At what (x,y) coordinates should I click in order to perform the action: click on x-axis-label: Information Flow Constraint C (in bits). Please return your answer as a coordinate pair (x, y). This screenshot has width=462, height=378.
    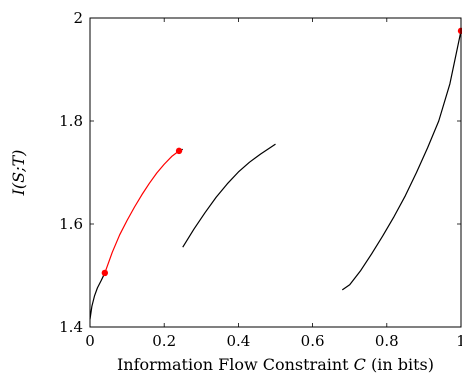
    Looking at the image, I should click on (275, 364).